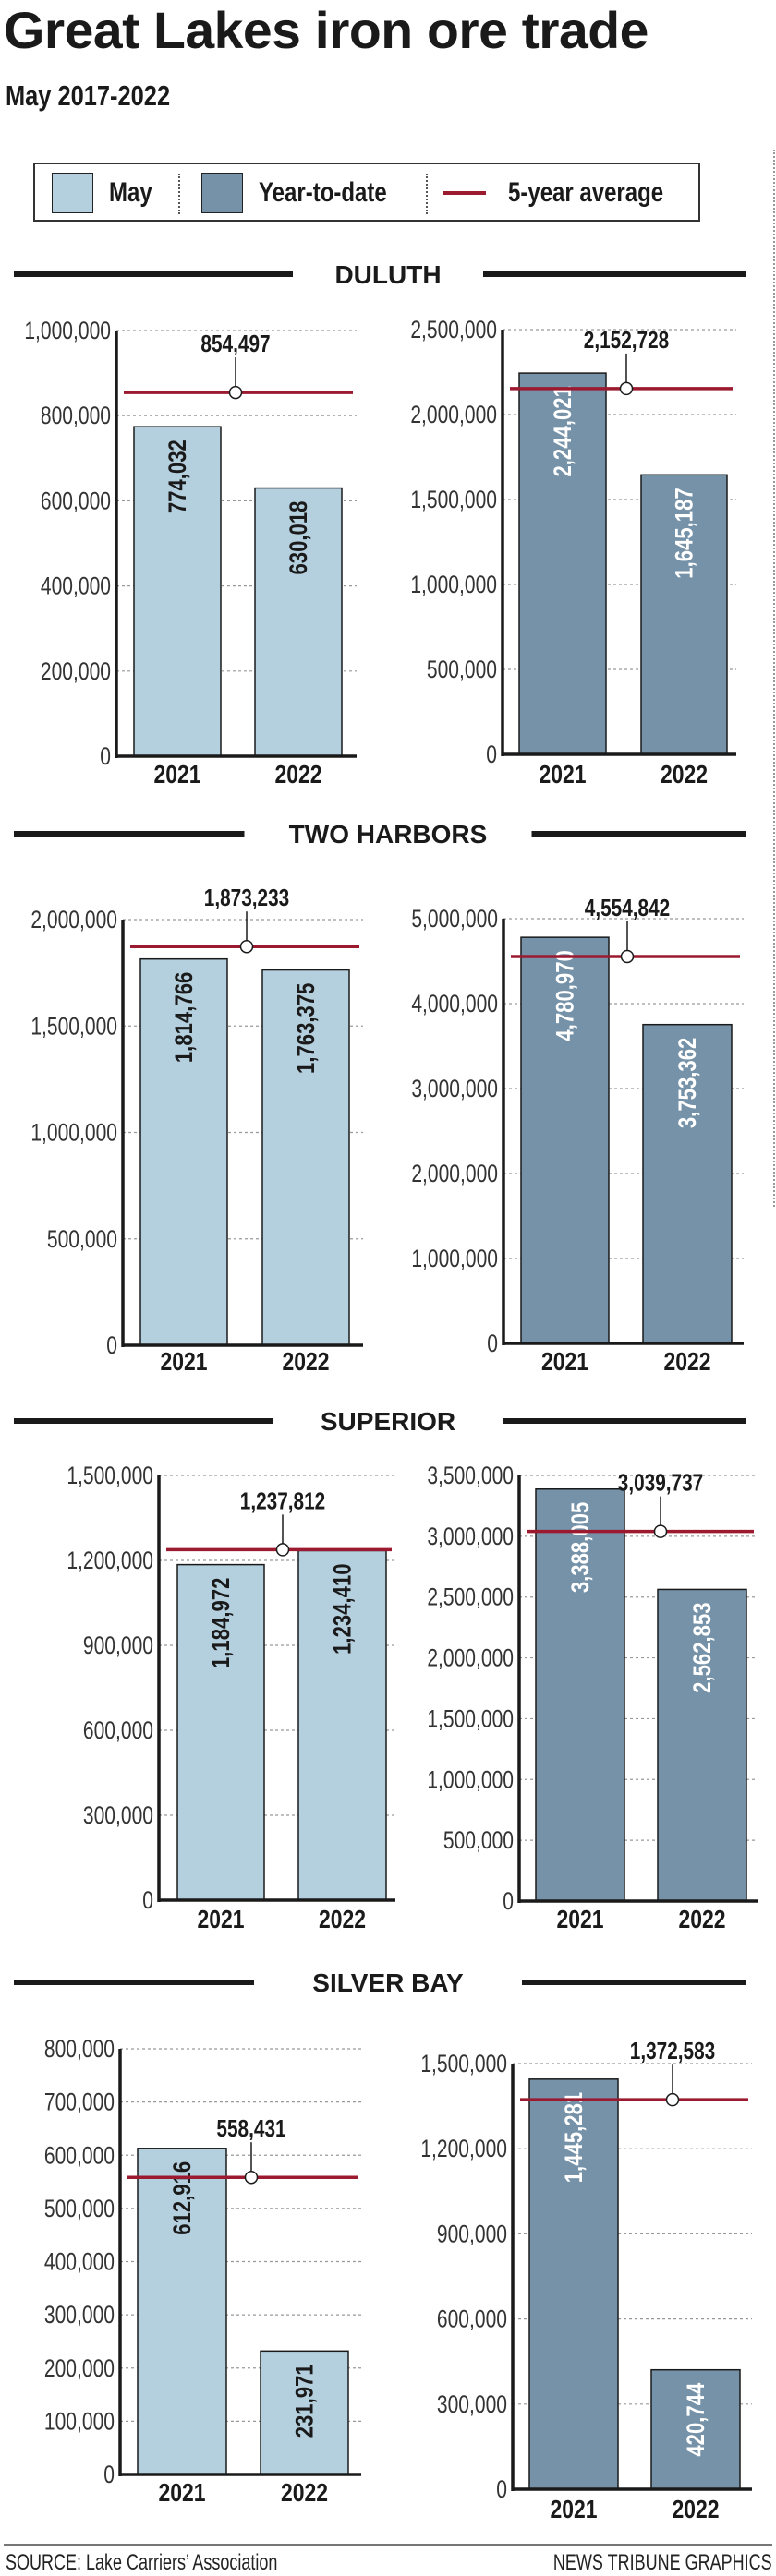  I want to click on average-label: 1,372,583, so click(672, 2051).